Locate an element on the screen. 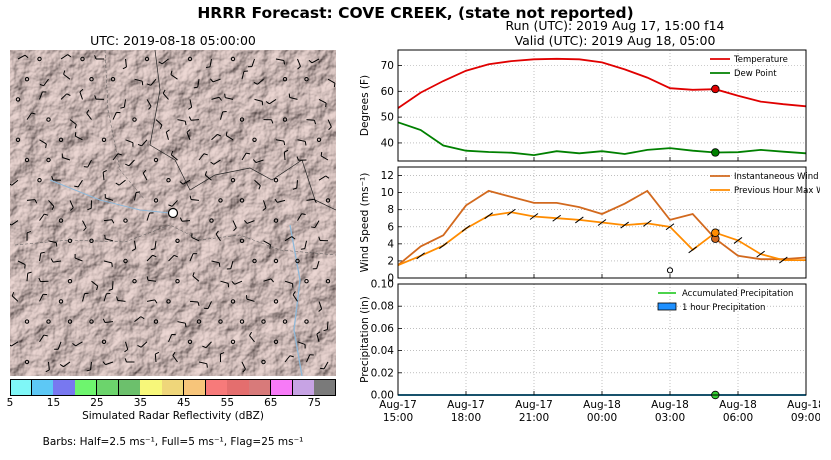 Image resolution: width=831 pixels, height=460 pixels. x-tick-label-time: 09:00 is located at coordinates (805, 418).